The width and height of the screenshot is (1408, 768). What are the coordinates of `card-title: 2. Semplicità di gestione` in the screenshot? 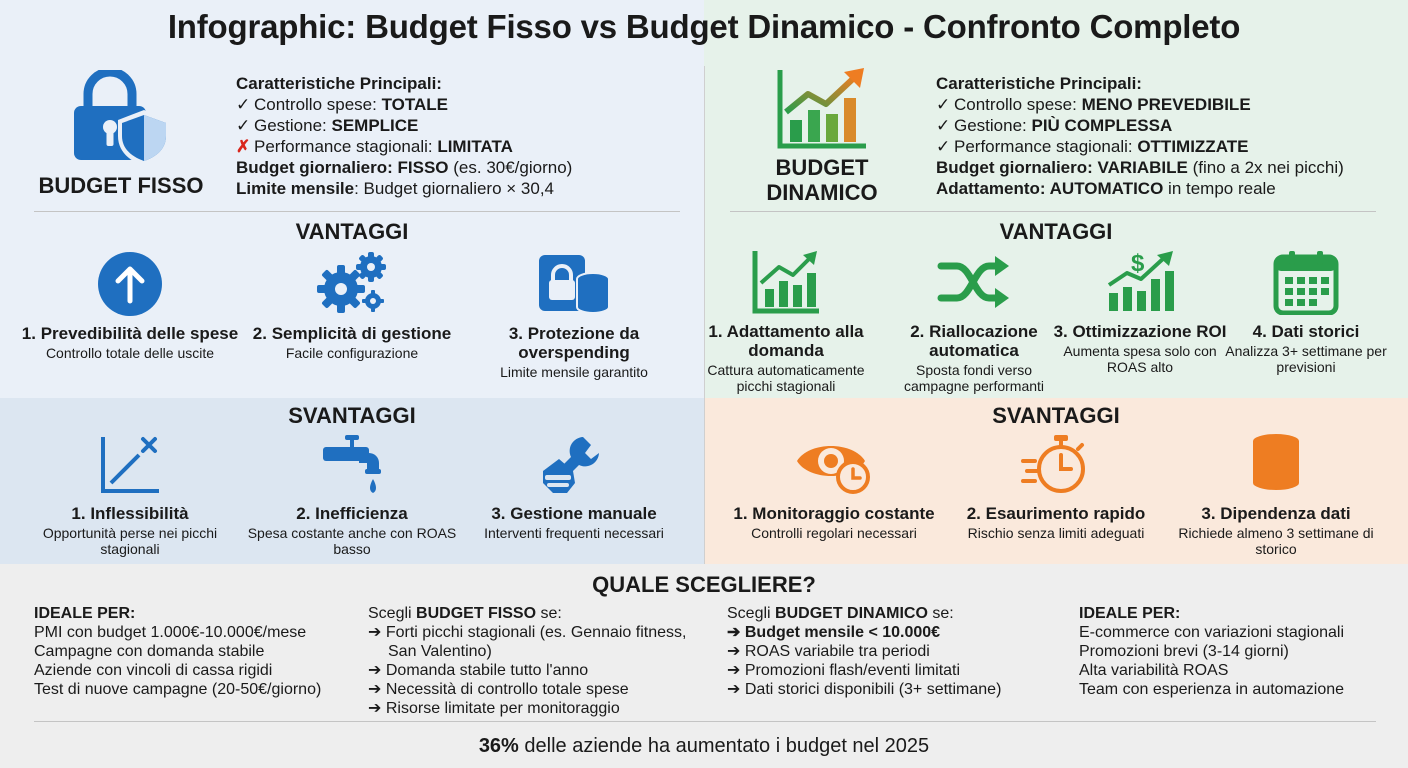 It's located at (352, 333).